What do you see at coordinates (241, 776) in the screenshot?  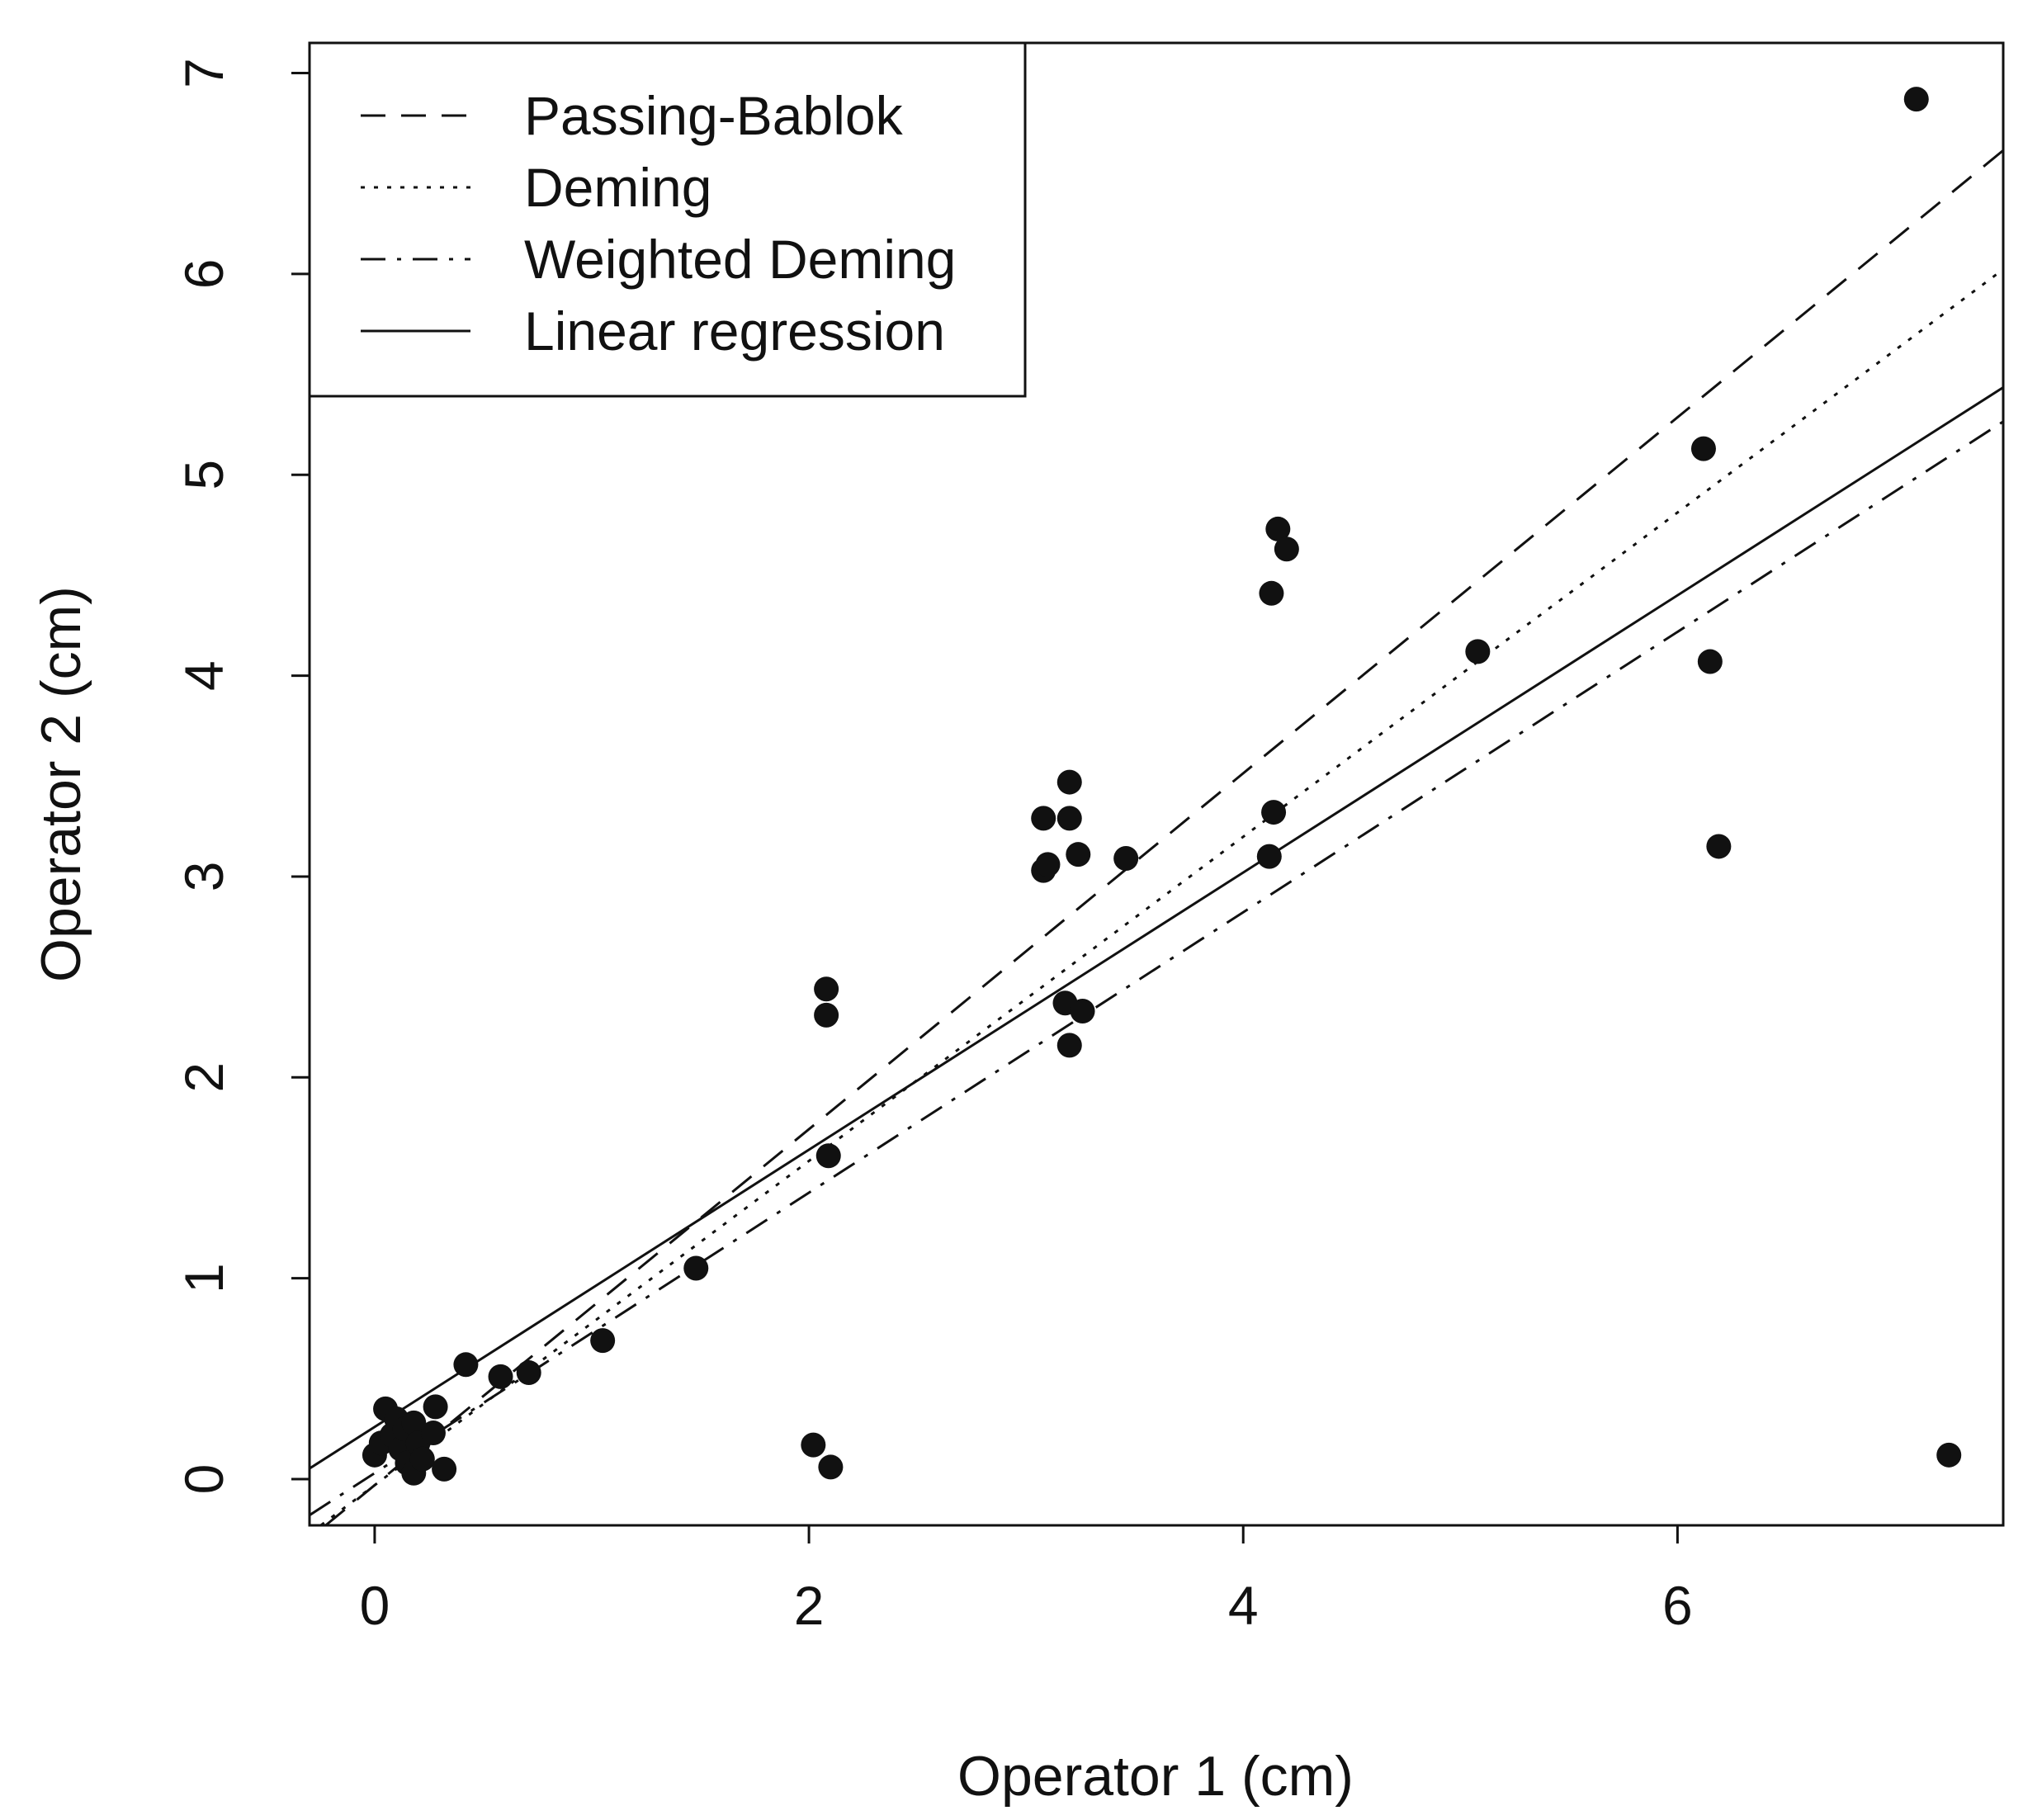 I see `y-axis: 0 1 2 3 4 5 6 7` at bounding box center [241, 776].